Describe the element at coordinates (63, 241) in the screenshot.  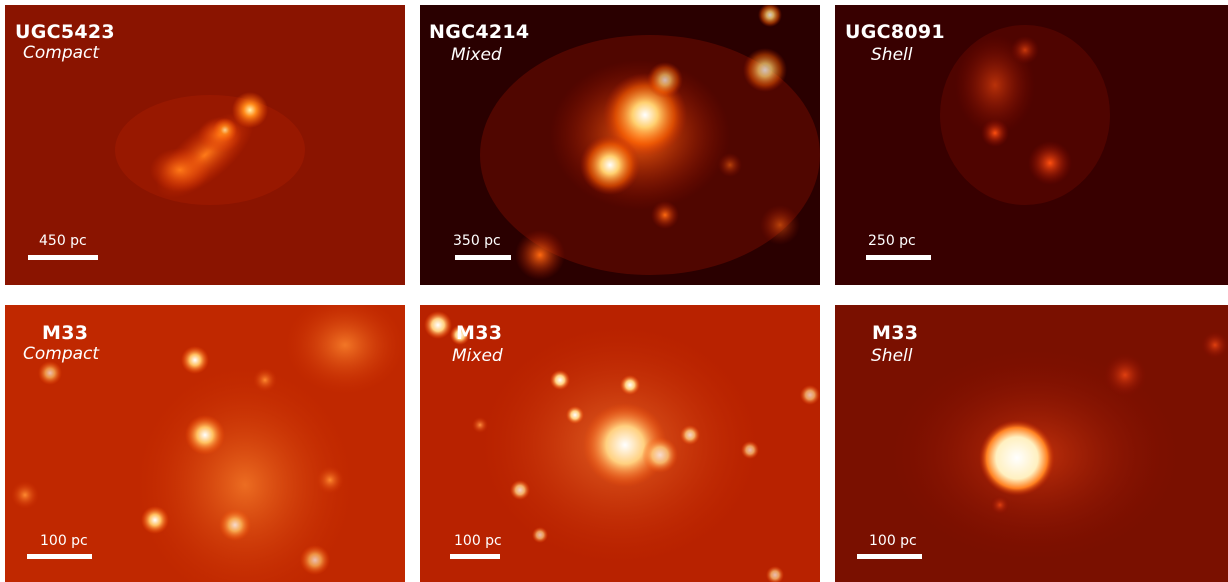
I see `scale-label: 450 pc` at that location.